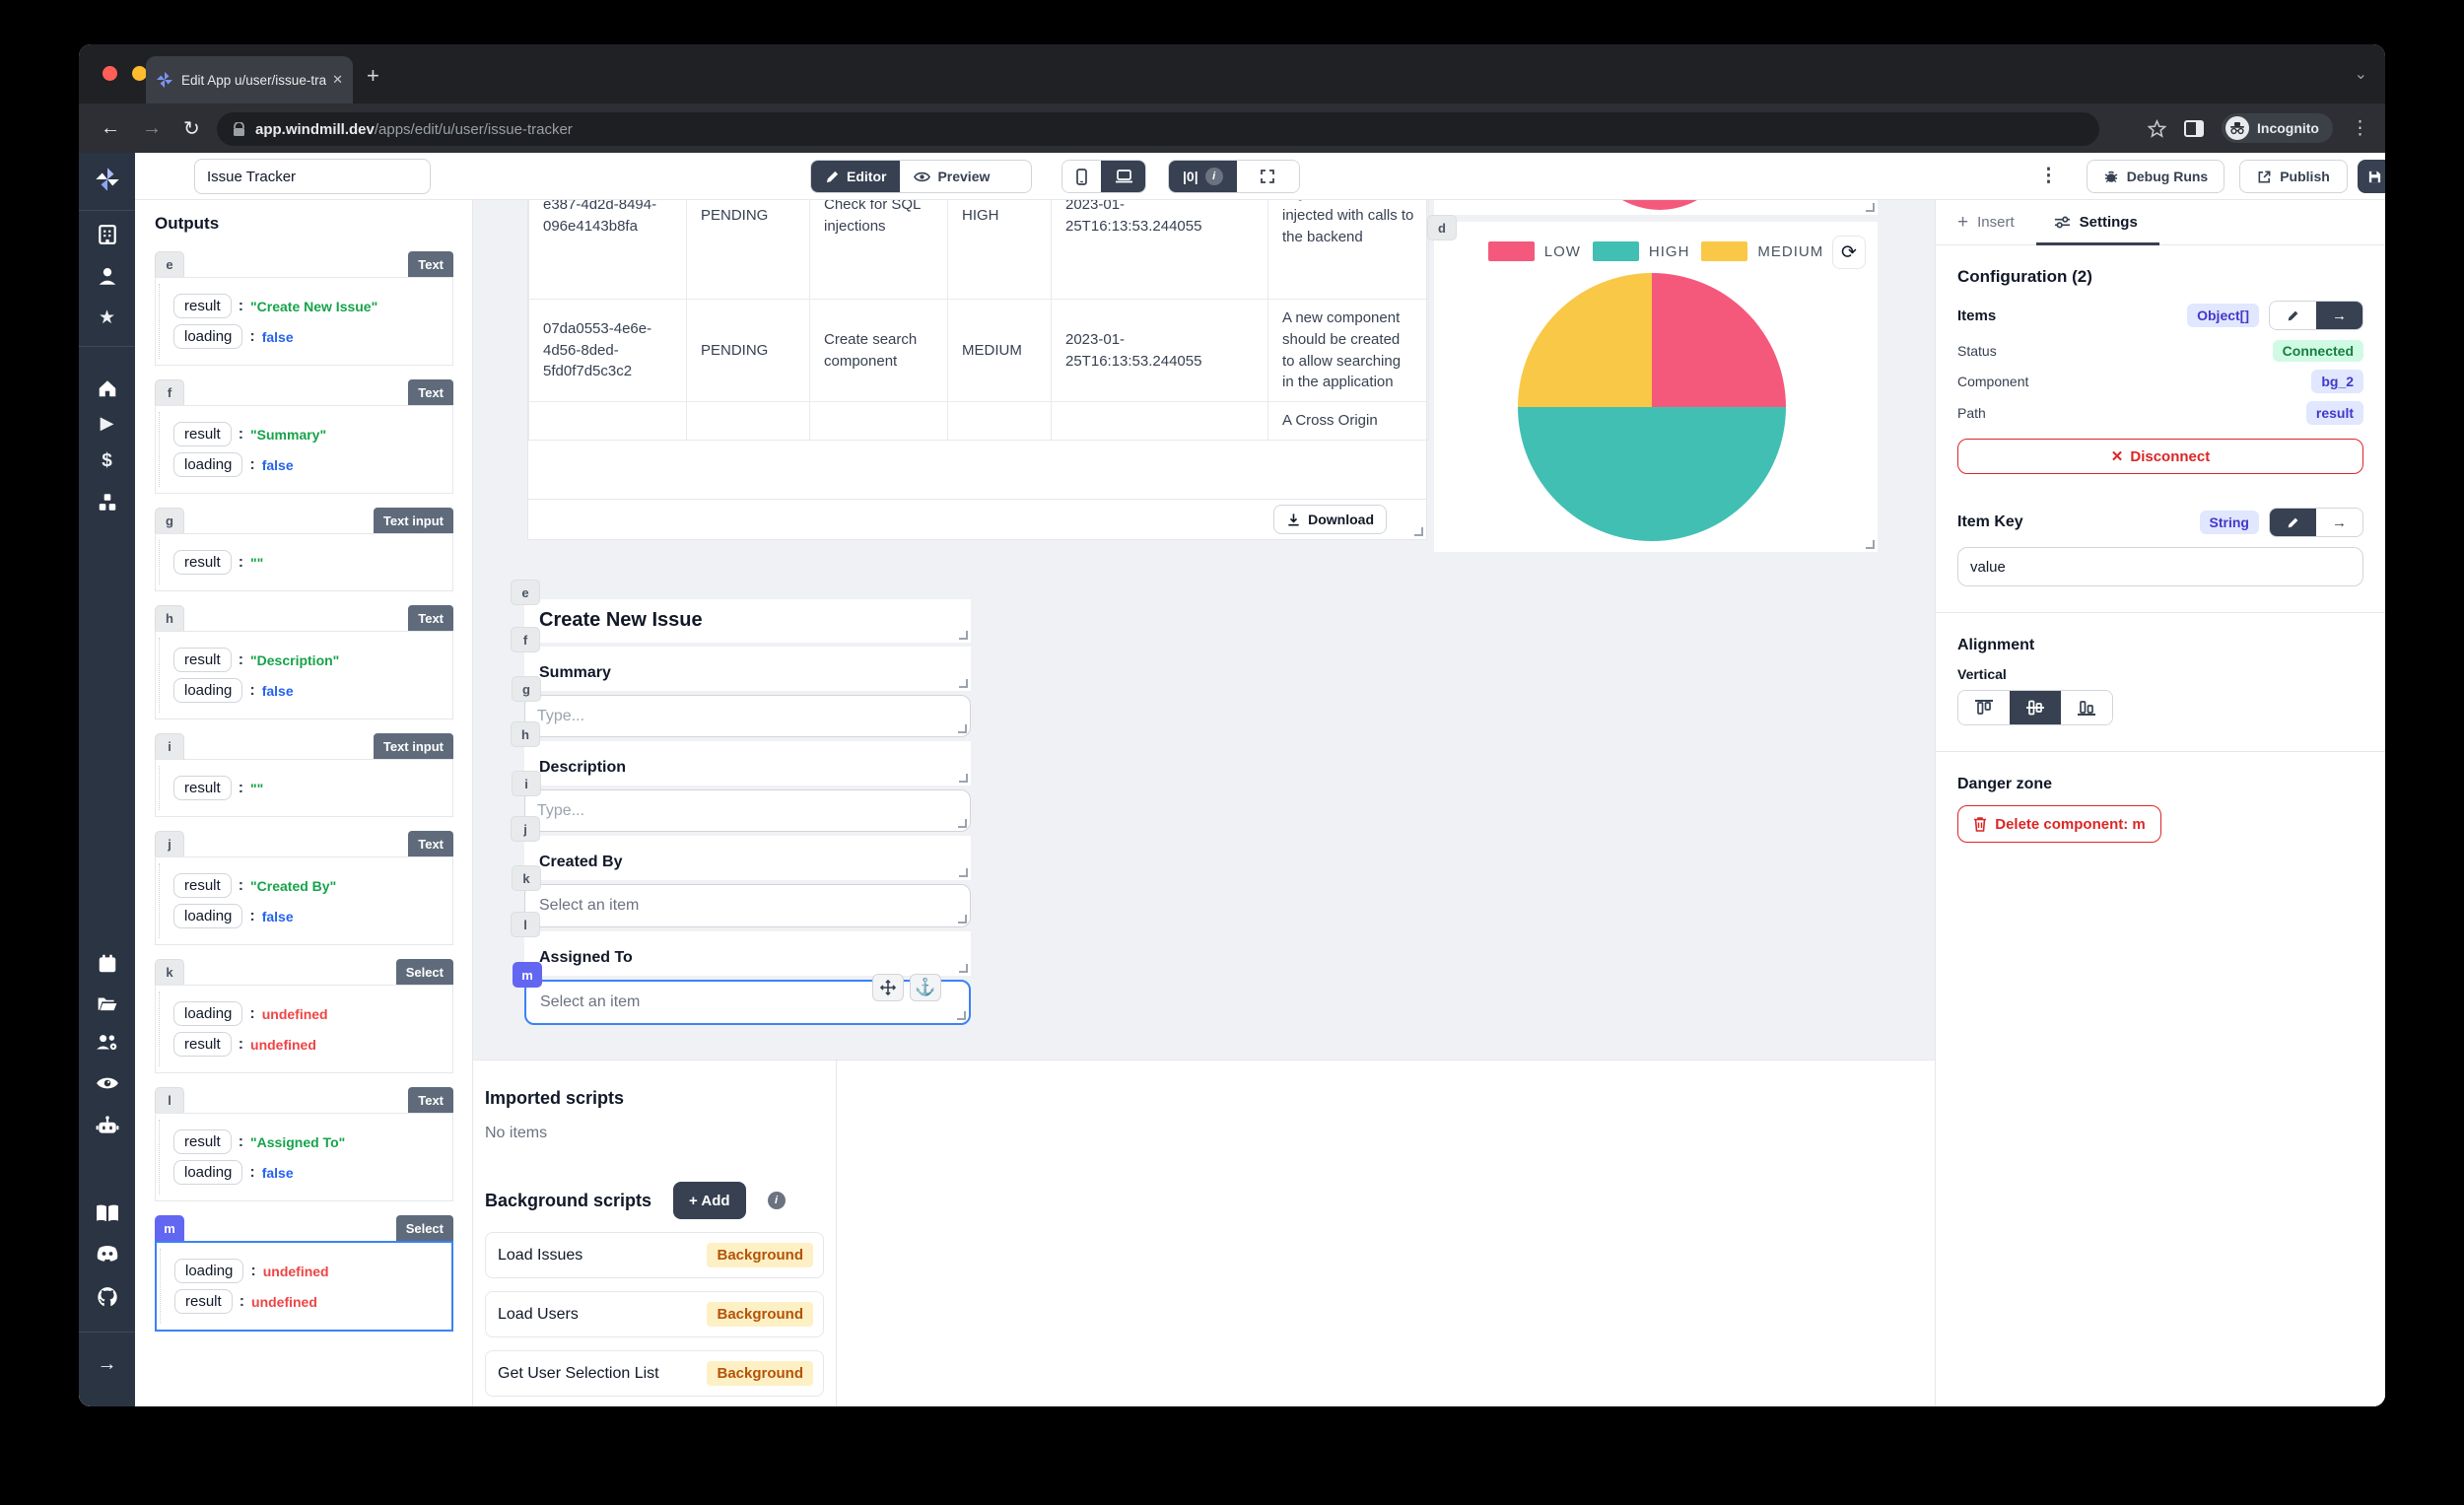 The width and height of the screenshot is (2464, 1505). I want to click on description-label-component: h Description, so click(741, 753).